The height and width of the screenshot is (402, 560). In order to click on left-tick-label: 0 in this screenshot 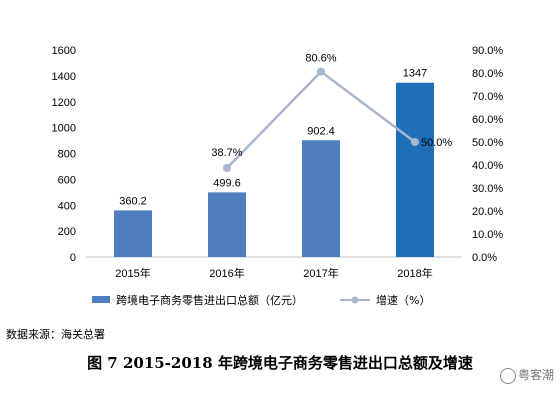, I will do `click(73, 258)`.